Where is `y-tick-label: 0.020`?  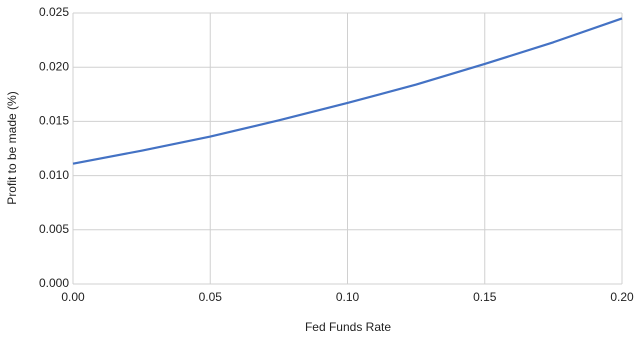
y-tick-label: 0.020 is located at coordinates (54, 66).